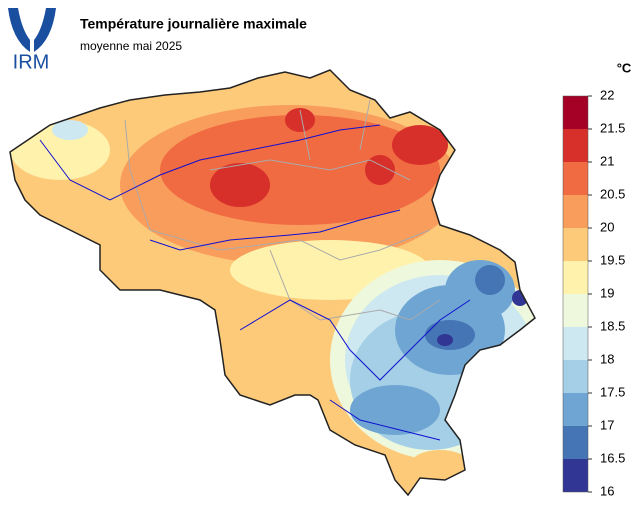 Image resolution: width=640 pixels, height=507 pixels. What do you see at coordinates (607, 358) in the screenshot?
I see `legend-tick-label: 18` at bounding box center [607, 358].